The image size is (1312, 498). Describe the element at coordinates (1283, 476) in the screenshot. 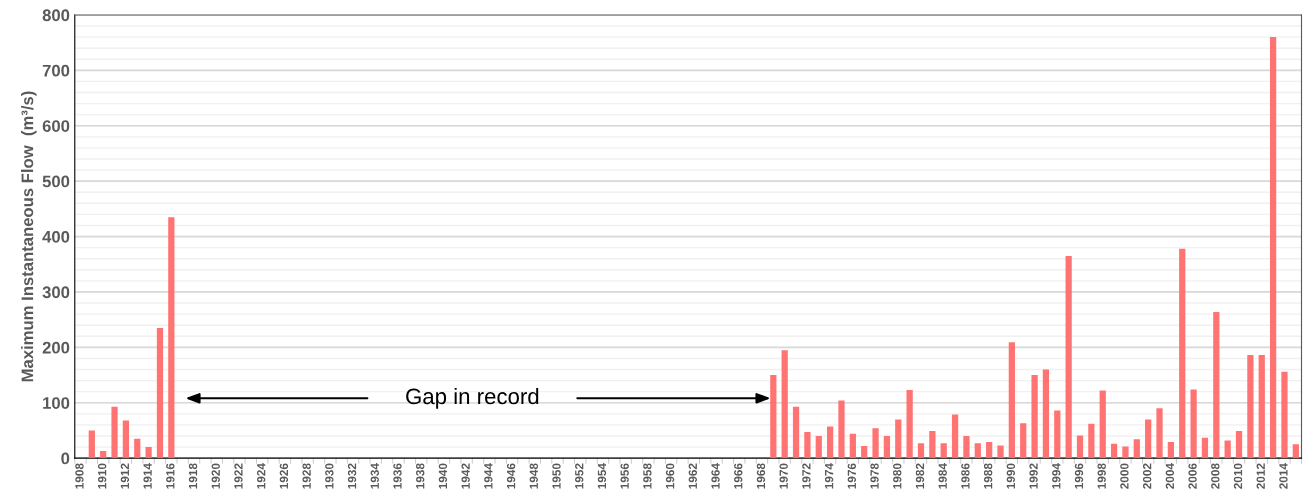

I see `x-tick-label: 2014` at that location.